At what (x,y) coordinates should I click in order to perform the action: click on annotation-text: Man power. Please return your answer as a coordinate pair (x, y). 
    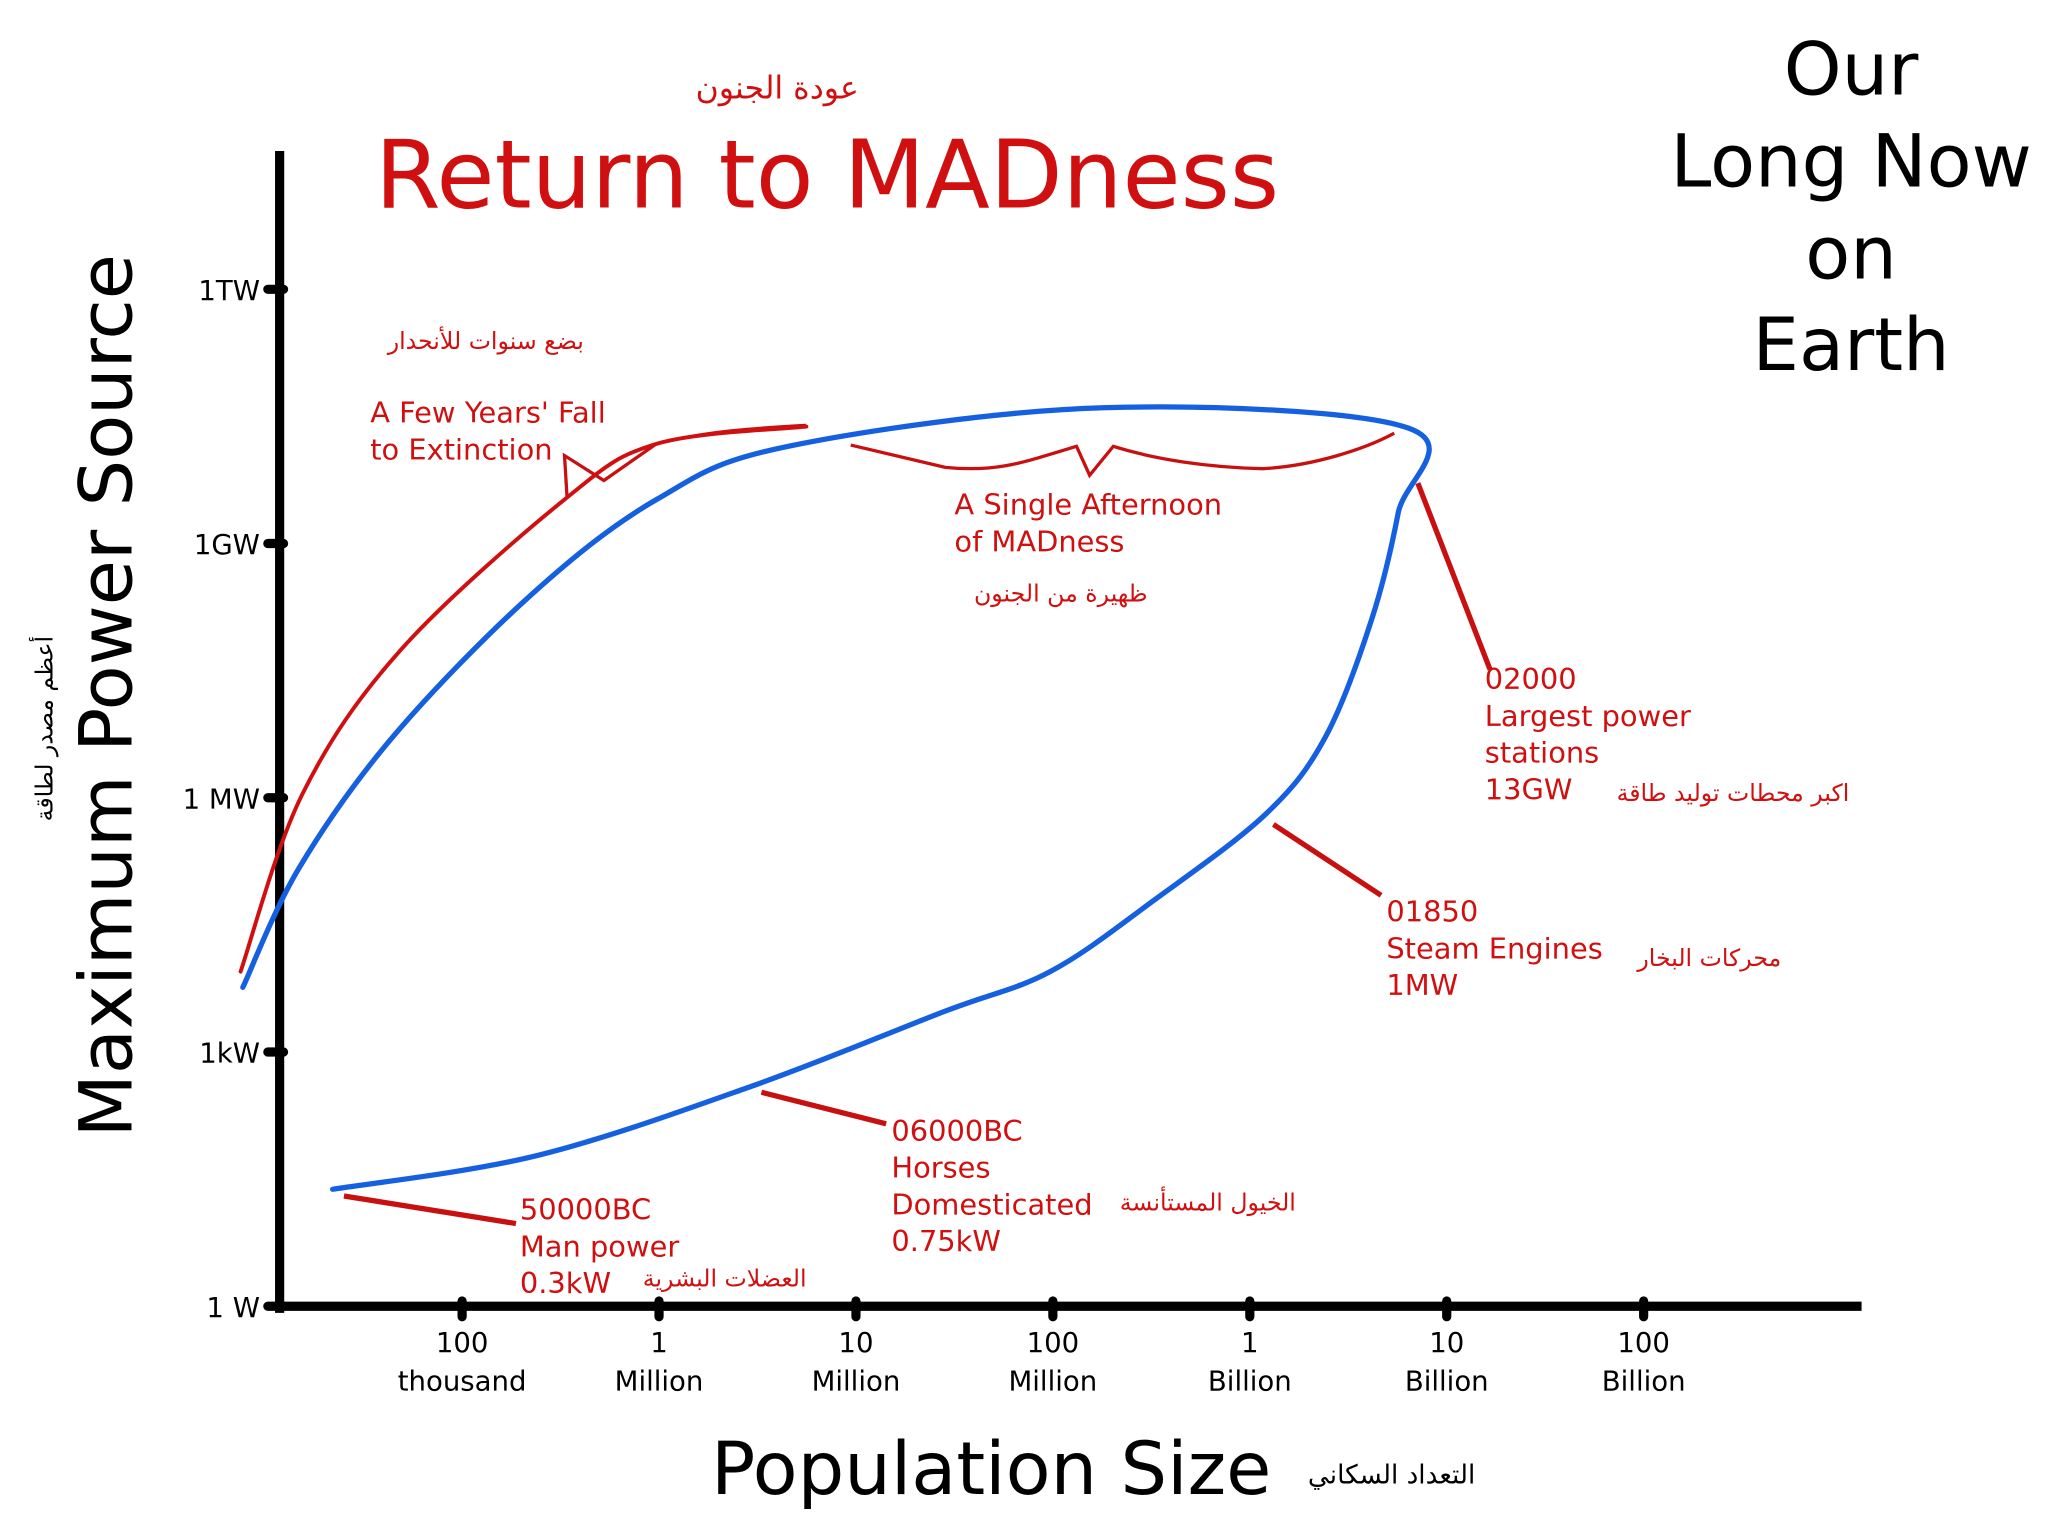
    Looking at the image, I should click on (599, 1246).